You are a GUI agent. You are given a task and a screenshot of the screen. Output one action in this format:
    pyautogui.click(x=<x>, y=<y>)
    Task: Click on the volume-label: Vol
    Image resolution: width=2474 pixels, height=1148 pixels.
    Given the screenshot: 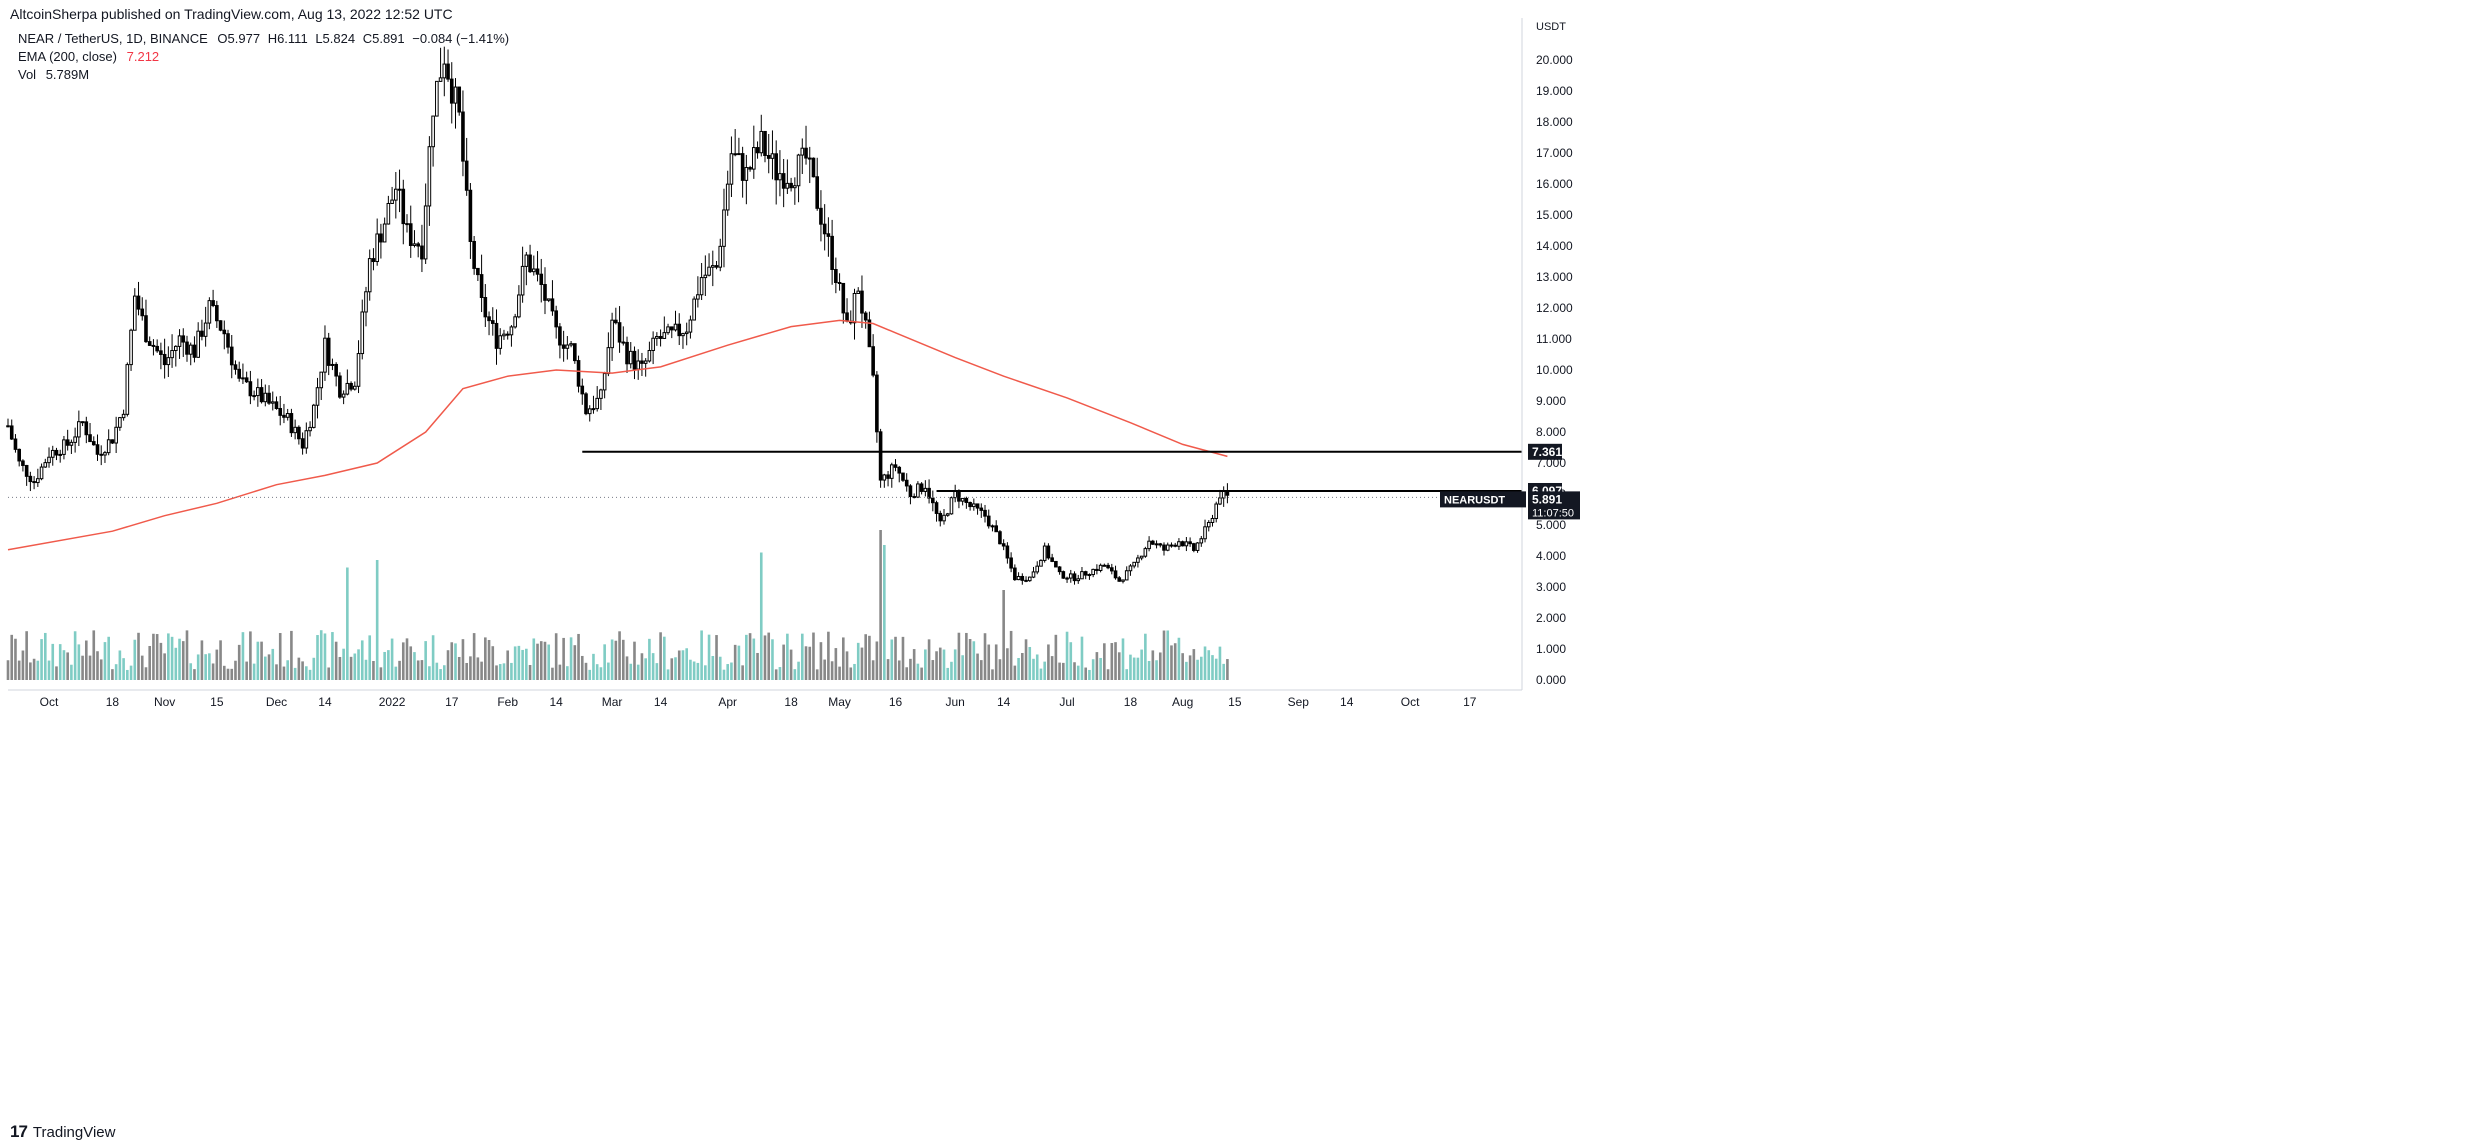 What is the action you would take?
    pyautogui.click(x=27, y=74)
    